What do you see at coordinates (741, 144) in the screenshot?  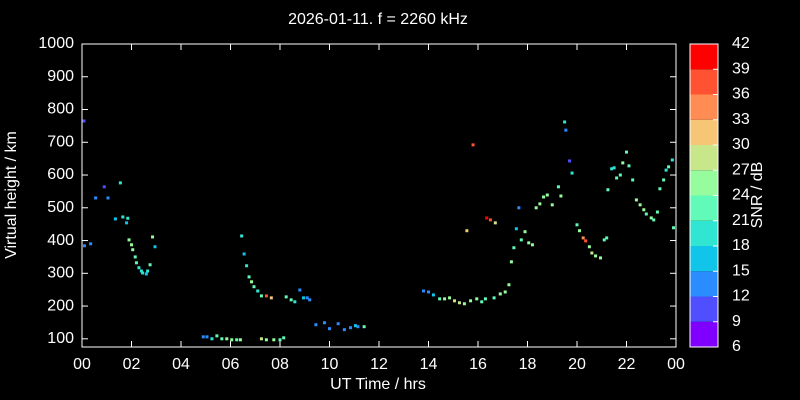 I see `colorbar-tick-label: 30` at bounding box center [741, 144].